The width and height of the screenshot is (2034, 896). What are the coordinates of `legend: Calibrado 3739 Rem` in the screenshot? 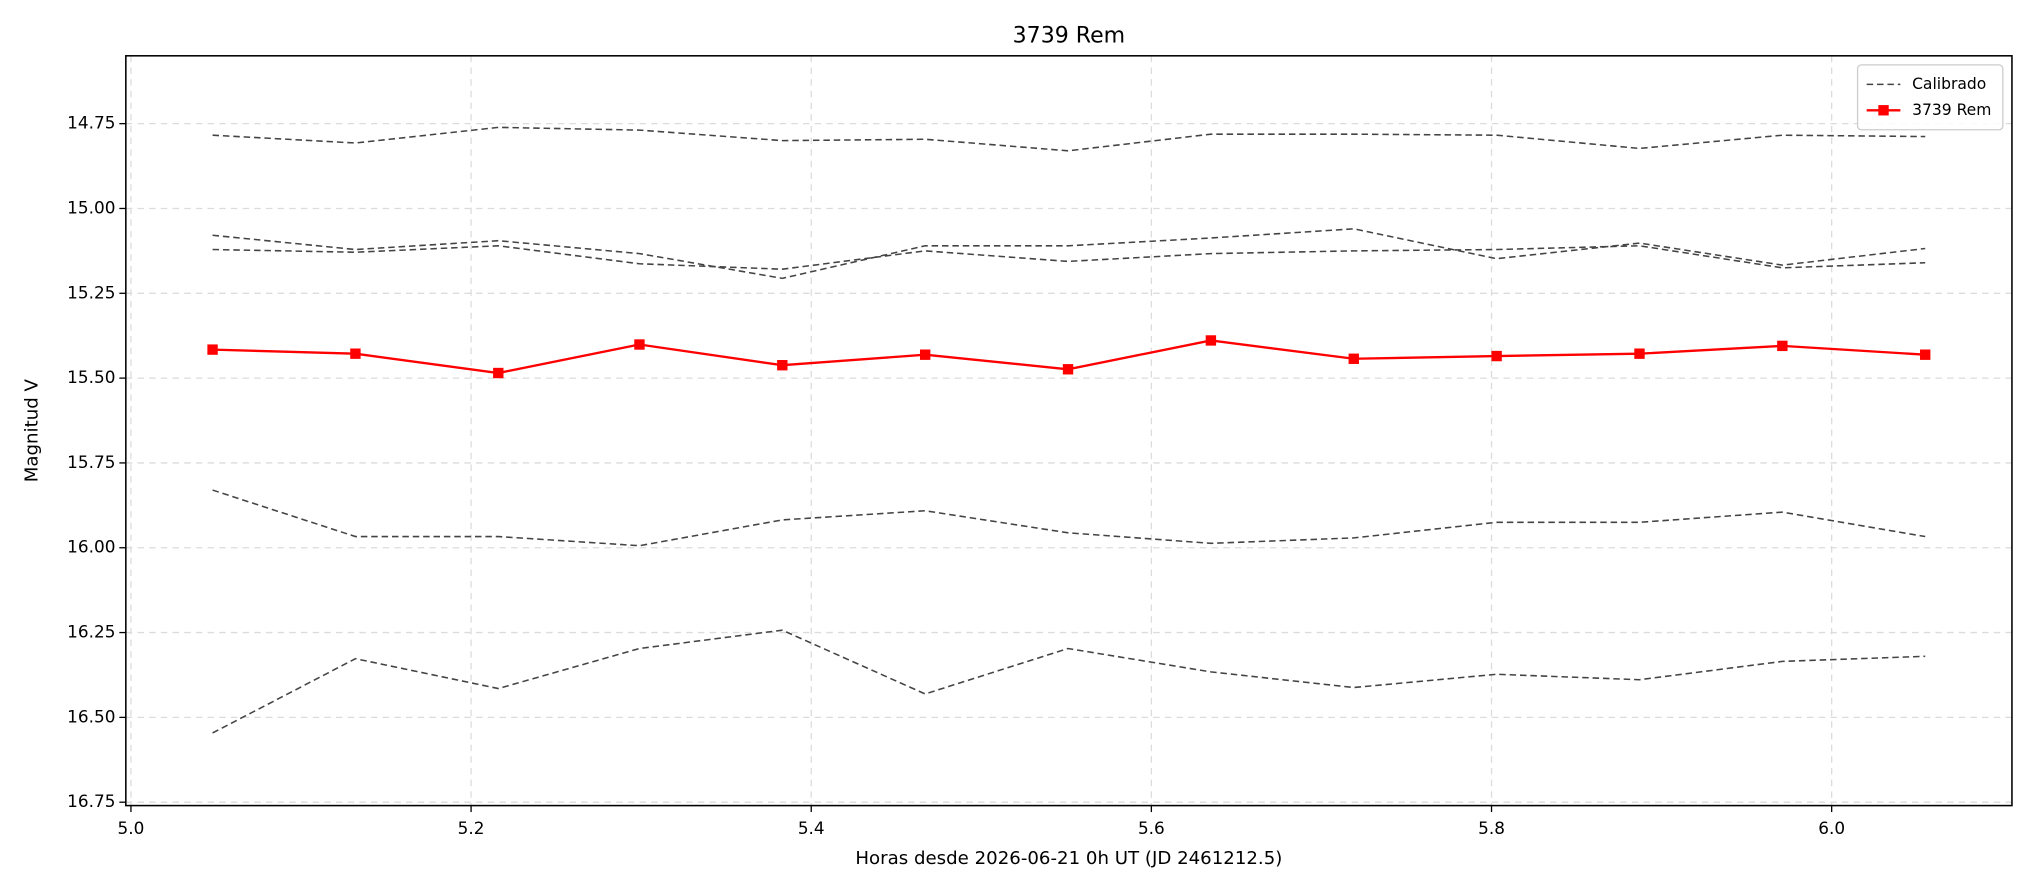 It's located at (1930, 97).